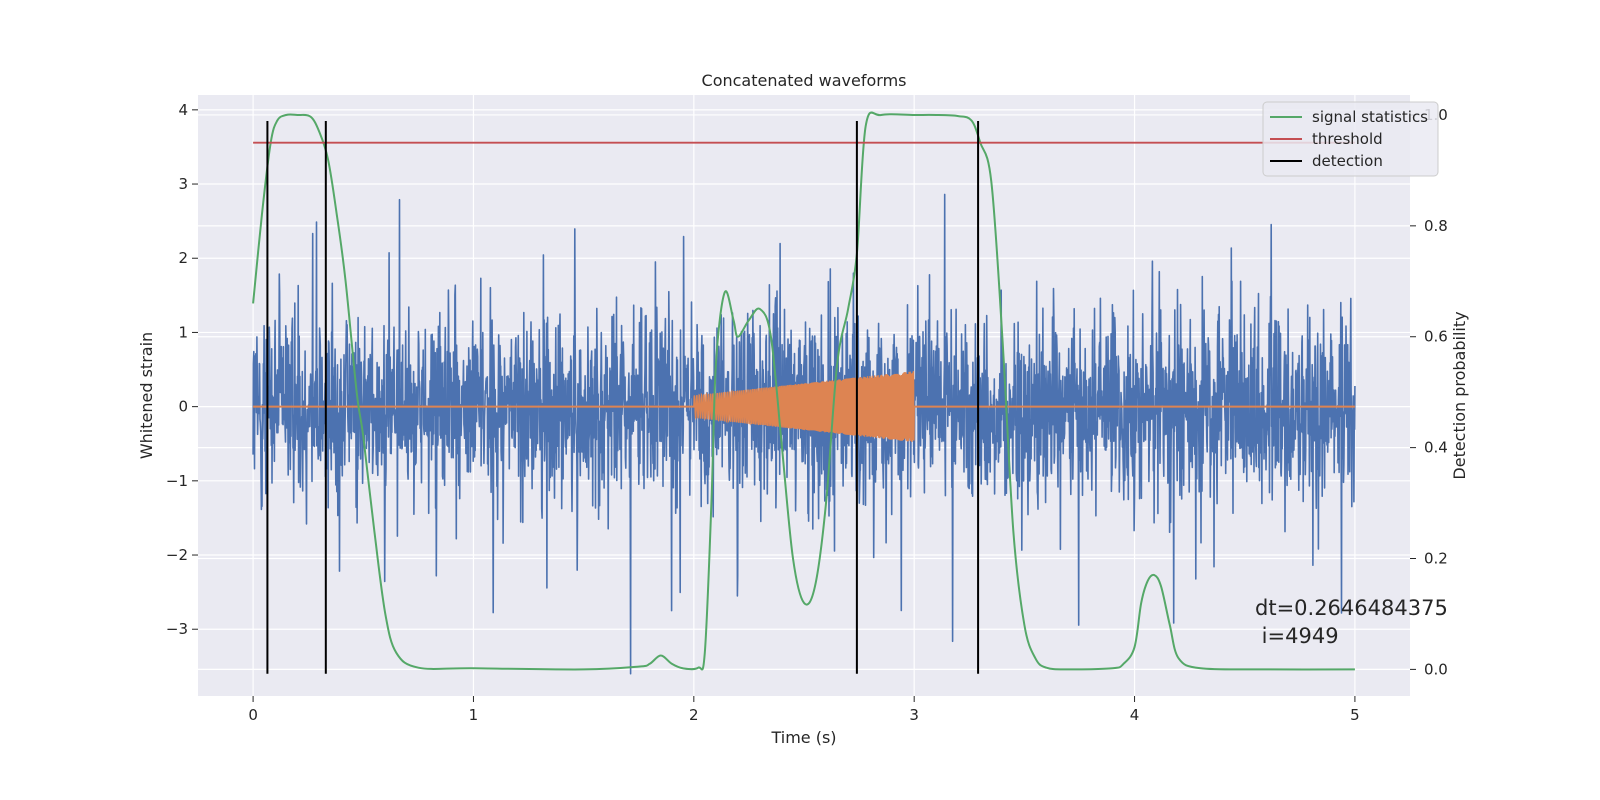 The image size is (1600, 800). I want to click on x-tick-label: 0, so click(253, 715).